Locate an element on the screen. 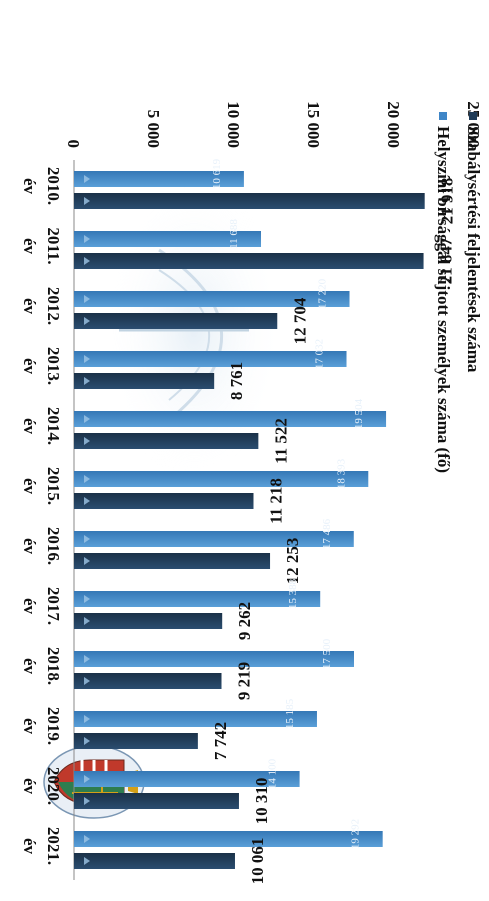 This screenshot has height=901, width=489. data-label-series-2: 11 688 is located at coordinates (234, 234).